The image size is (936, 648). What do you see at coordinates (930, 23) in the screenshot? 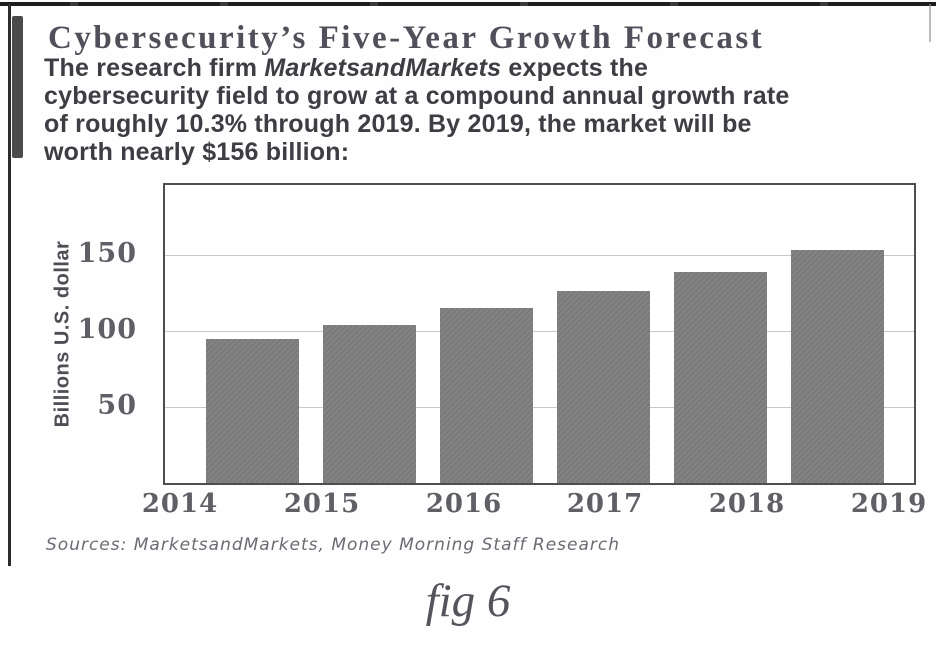
I see `scan-border-right` at bounding box center [930, 23].